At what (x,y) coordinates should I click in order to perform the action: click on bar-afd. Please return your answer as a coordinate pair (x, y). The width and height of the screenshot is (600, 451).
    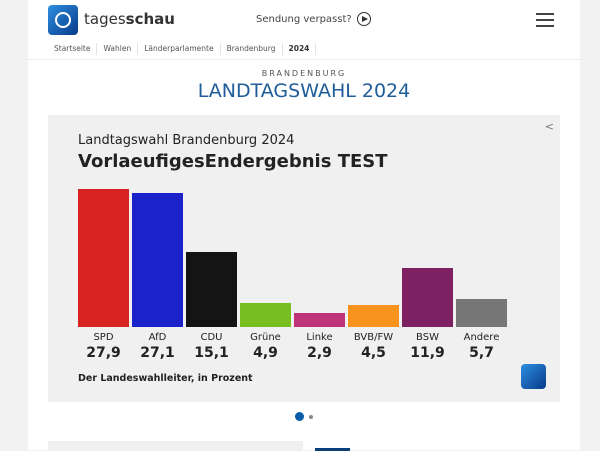
    Looking at the image, I should click on (157, 259).